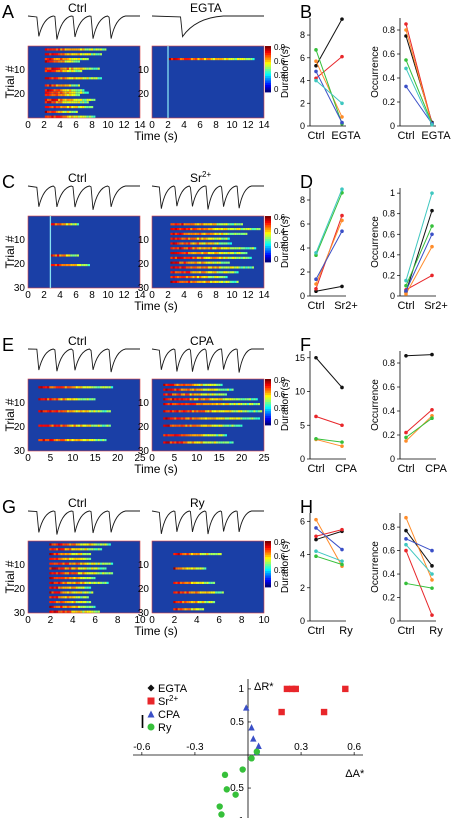  I want to click on duration-y-tick-label: 5, so click(302, 425).